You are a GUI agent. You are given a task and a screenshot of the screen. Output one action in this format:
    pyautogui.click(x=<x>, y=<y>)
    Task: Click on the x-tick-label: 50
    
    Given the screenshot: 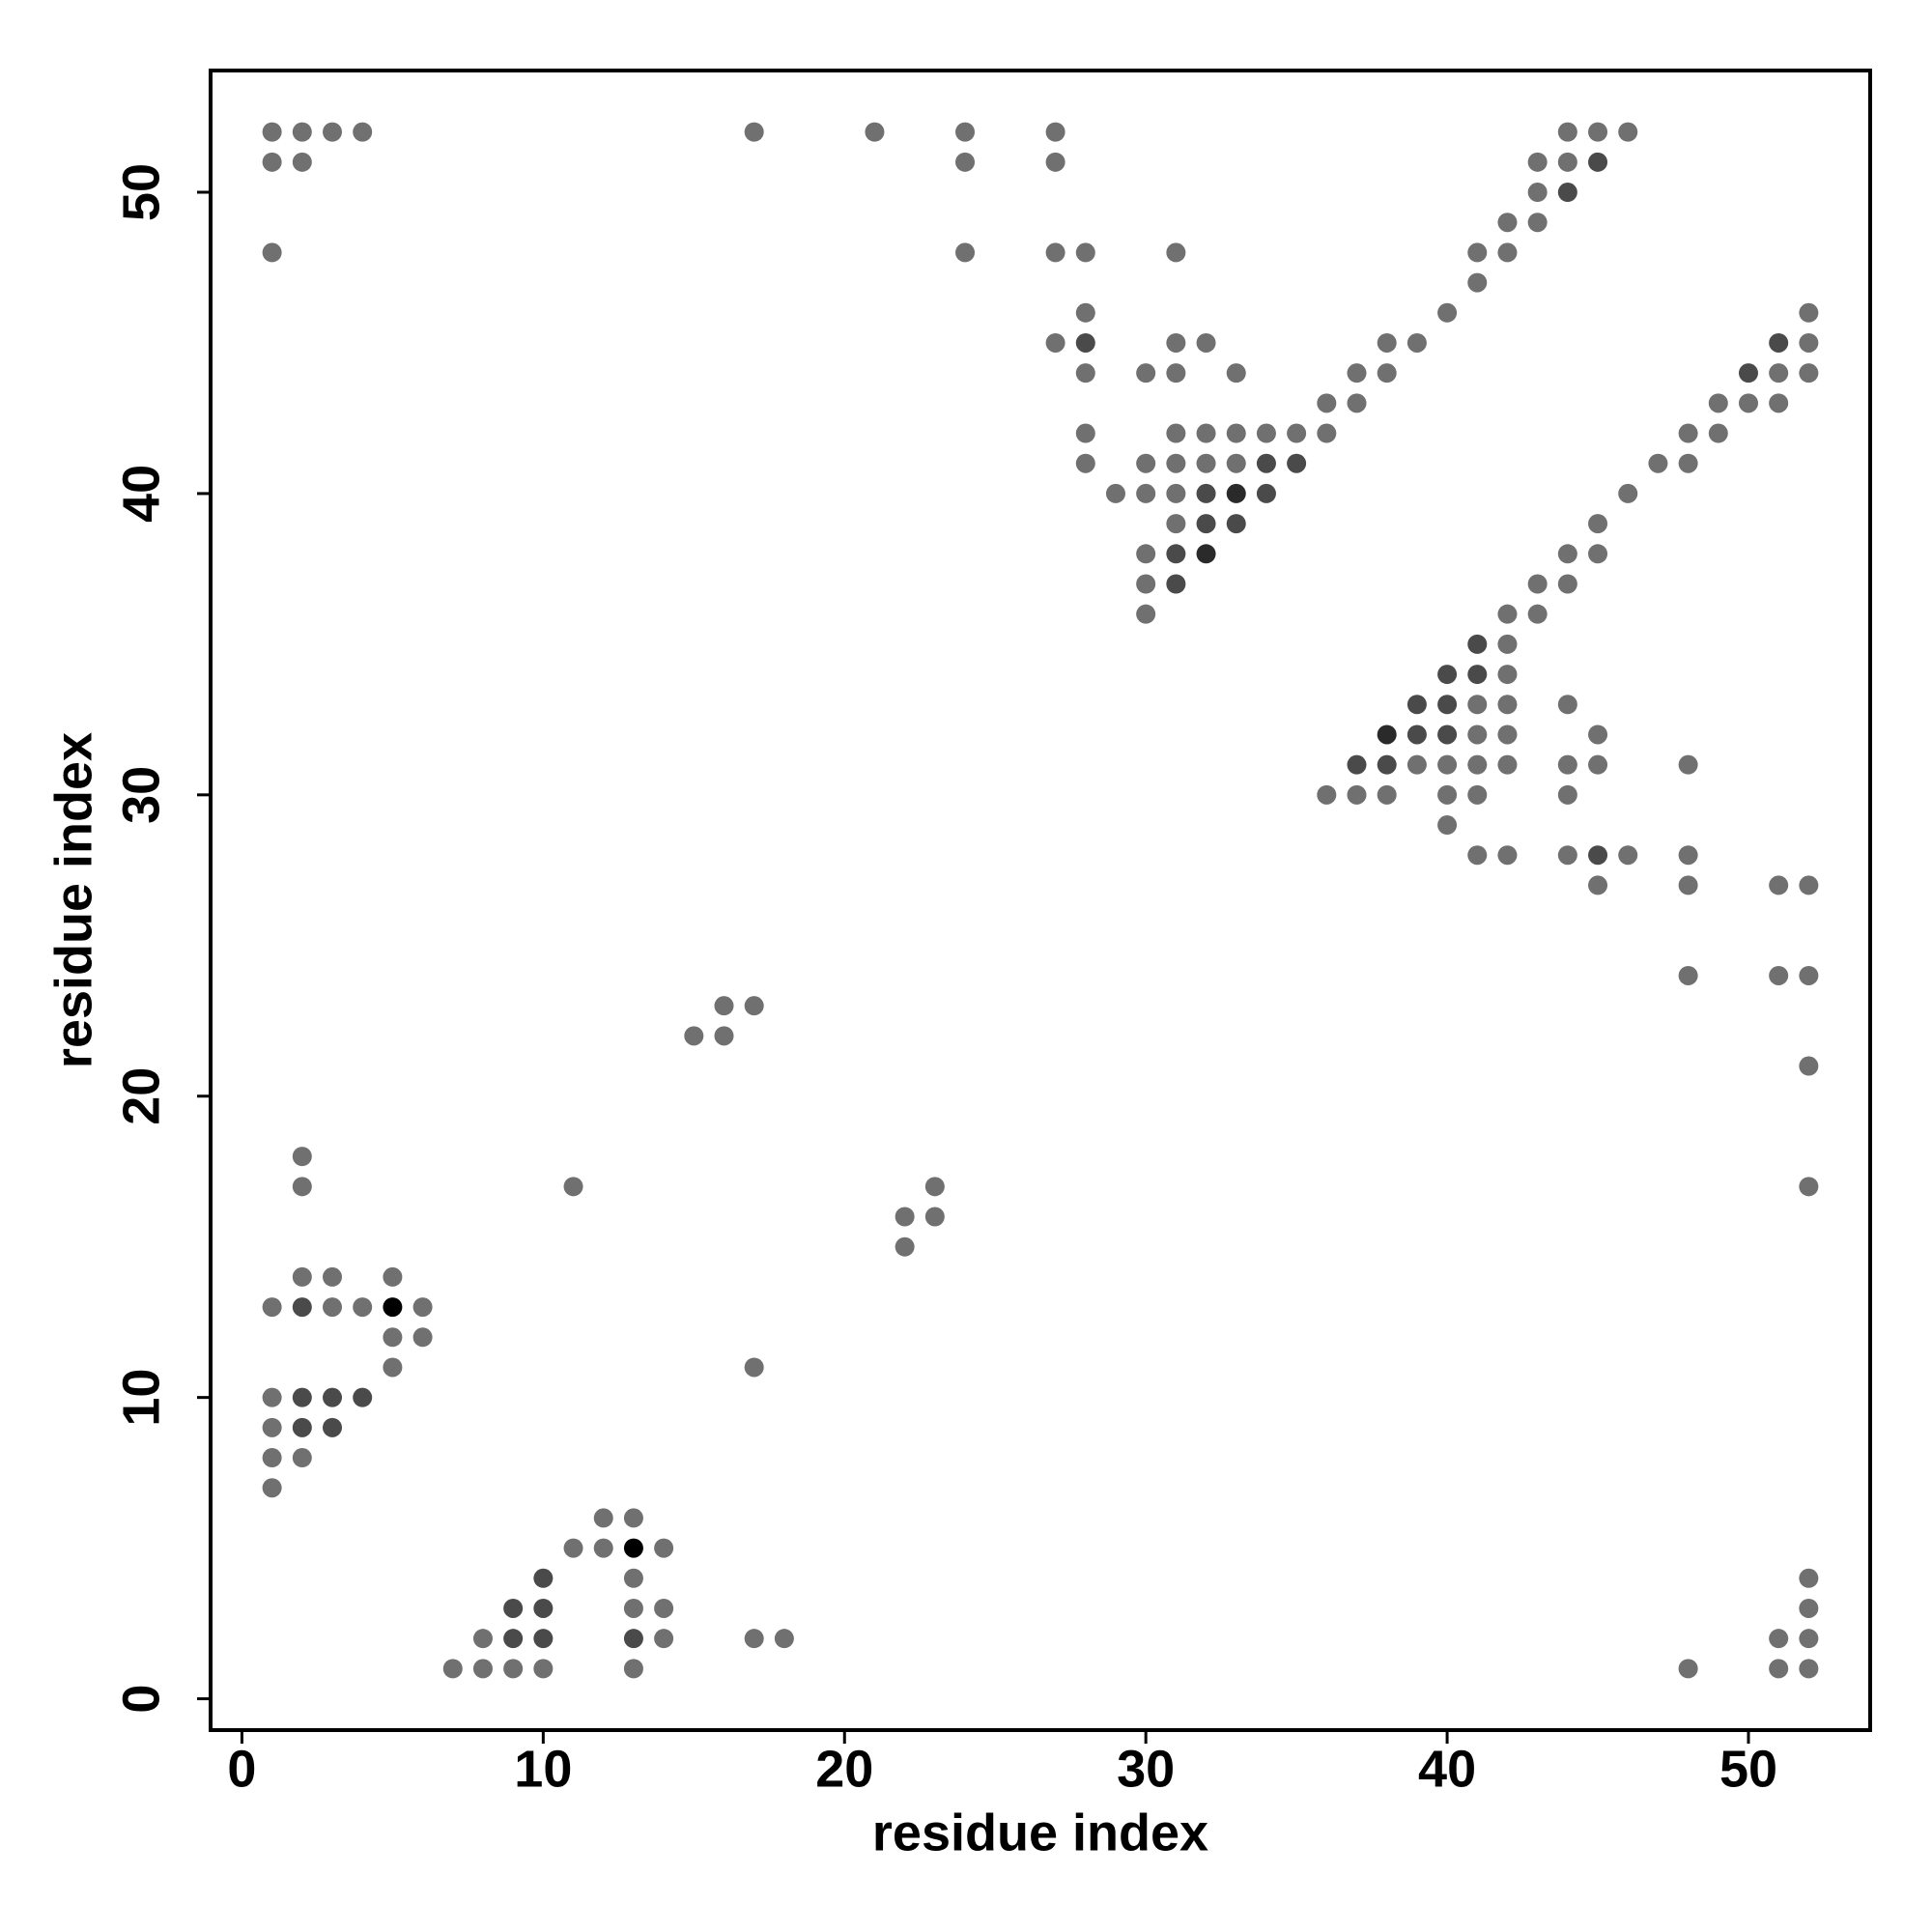 What is the action you would take?
    pyautogui.click(x=1748, y=1769)
    